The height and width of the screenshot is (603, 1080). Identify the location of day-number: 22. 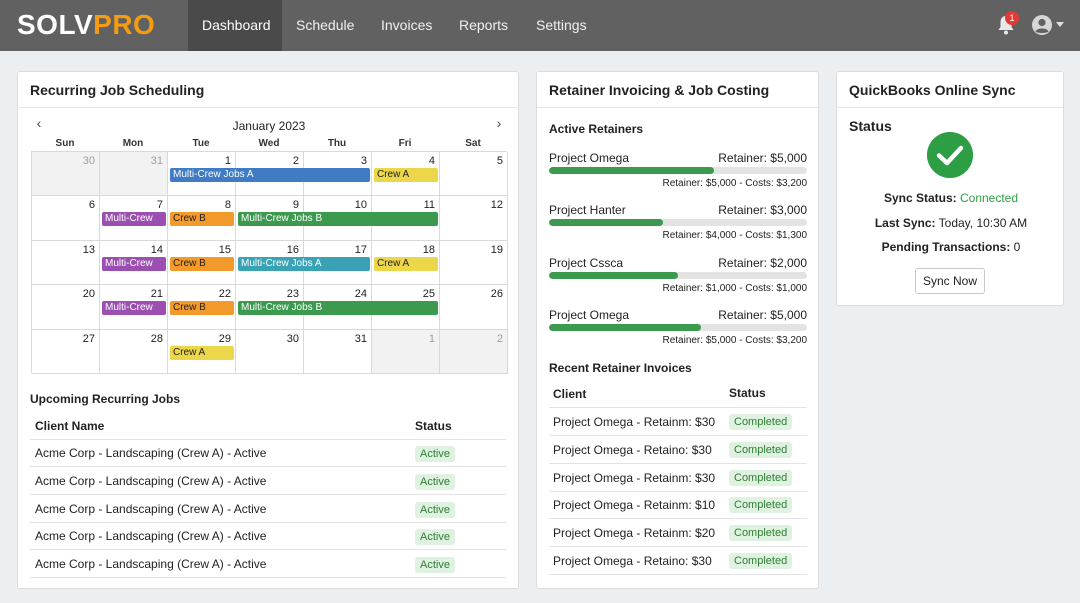
(224, 294).